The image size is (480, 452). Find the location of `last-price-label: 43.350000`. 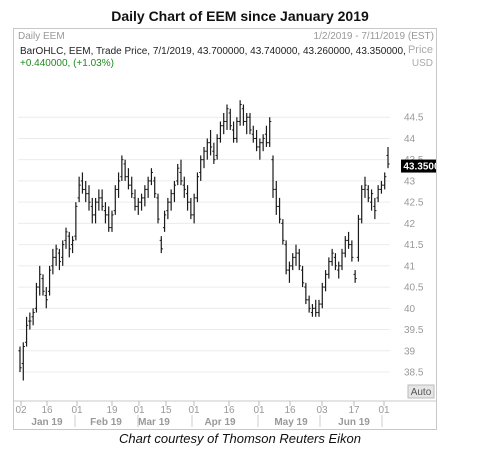

last-price-label: 43.350000 is located at coordinates (419, 167).